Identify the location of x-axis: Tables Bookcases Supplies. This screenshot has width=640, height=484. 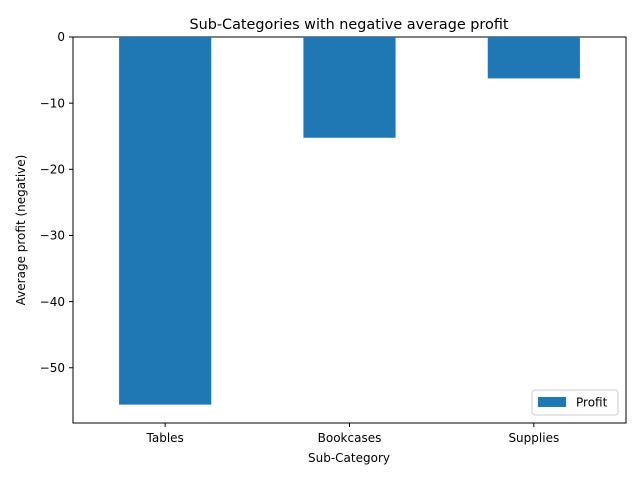
(352, 434).